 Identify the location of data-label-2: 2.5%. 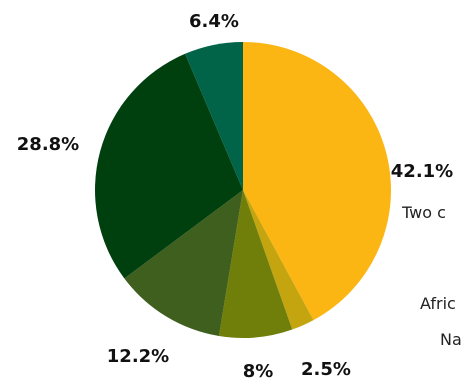
(326, 369).